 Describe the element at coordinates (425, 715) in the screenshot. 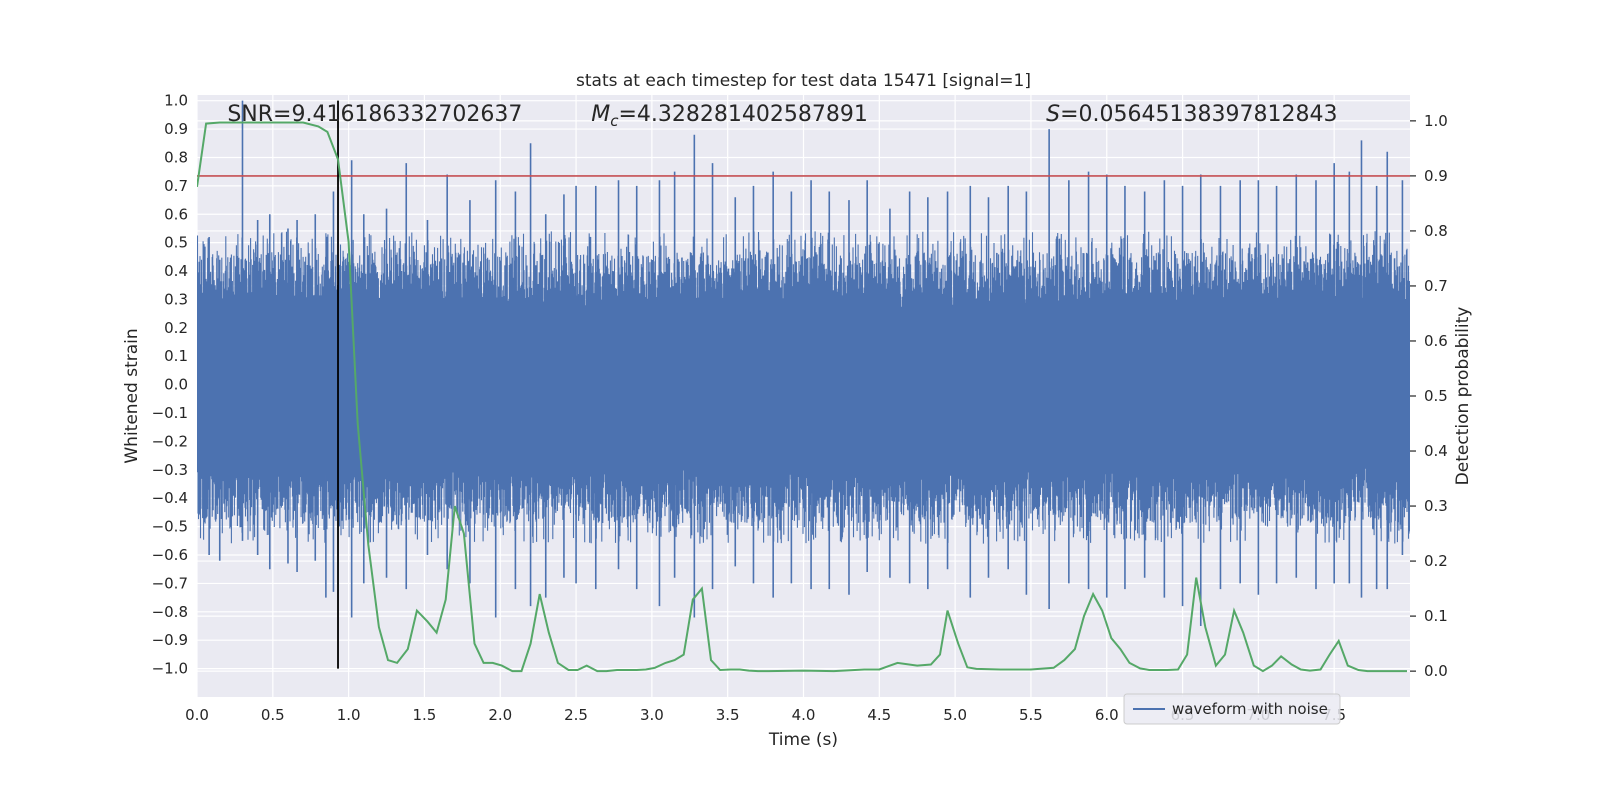

I see `x-tick-label: 1.5` at that location.